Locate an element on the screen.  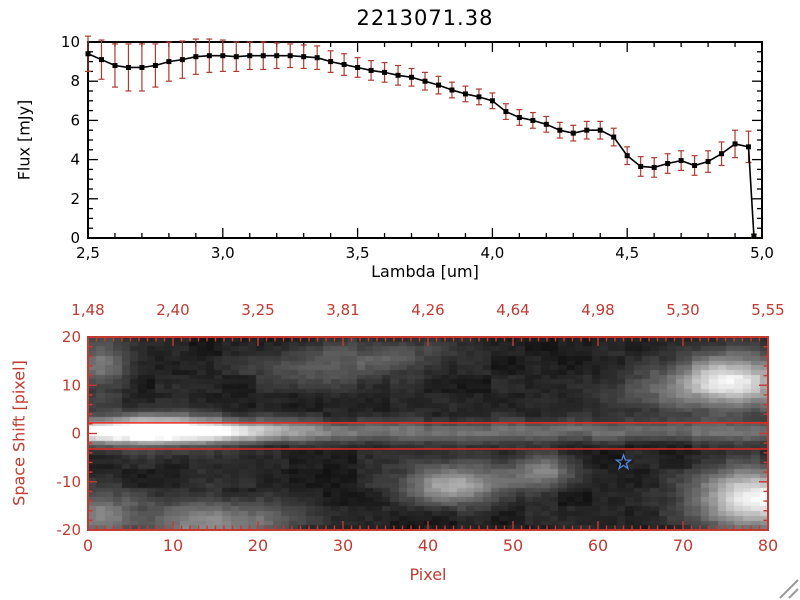
pixel-axis-label: Pixel is located at coordinates (428, 574).